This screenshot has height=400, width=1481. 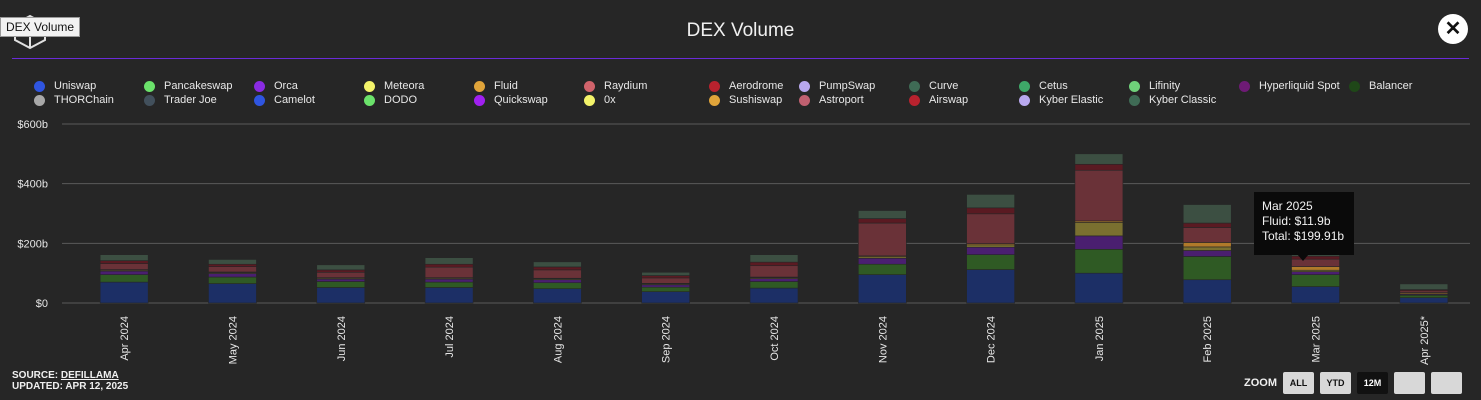 I want to click on legend-item-aerodrome: Aerodrome, so click(x=746, y=86).